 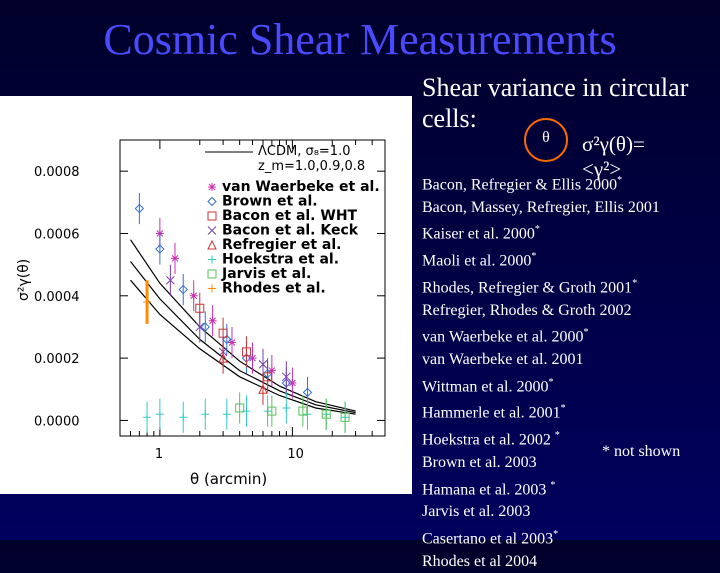 What do you see at coordinates (476, 512) in the screenshot?
I see `reference-text: Jarvis et al. 2003` at bounding box center [476, 512].